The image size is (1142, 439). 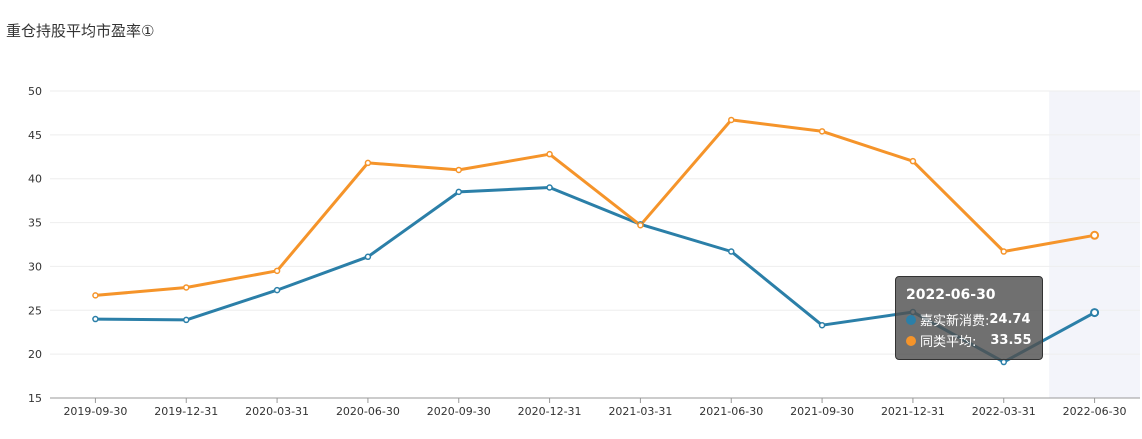 I want to click on x-tick-label: 2020-06-30, so click(x=368, y=411).